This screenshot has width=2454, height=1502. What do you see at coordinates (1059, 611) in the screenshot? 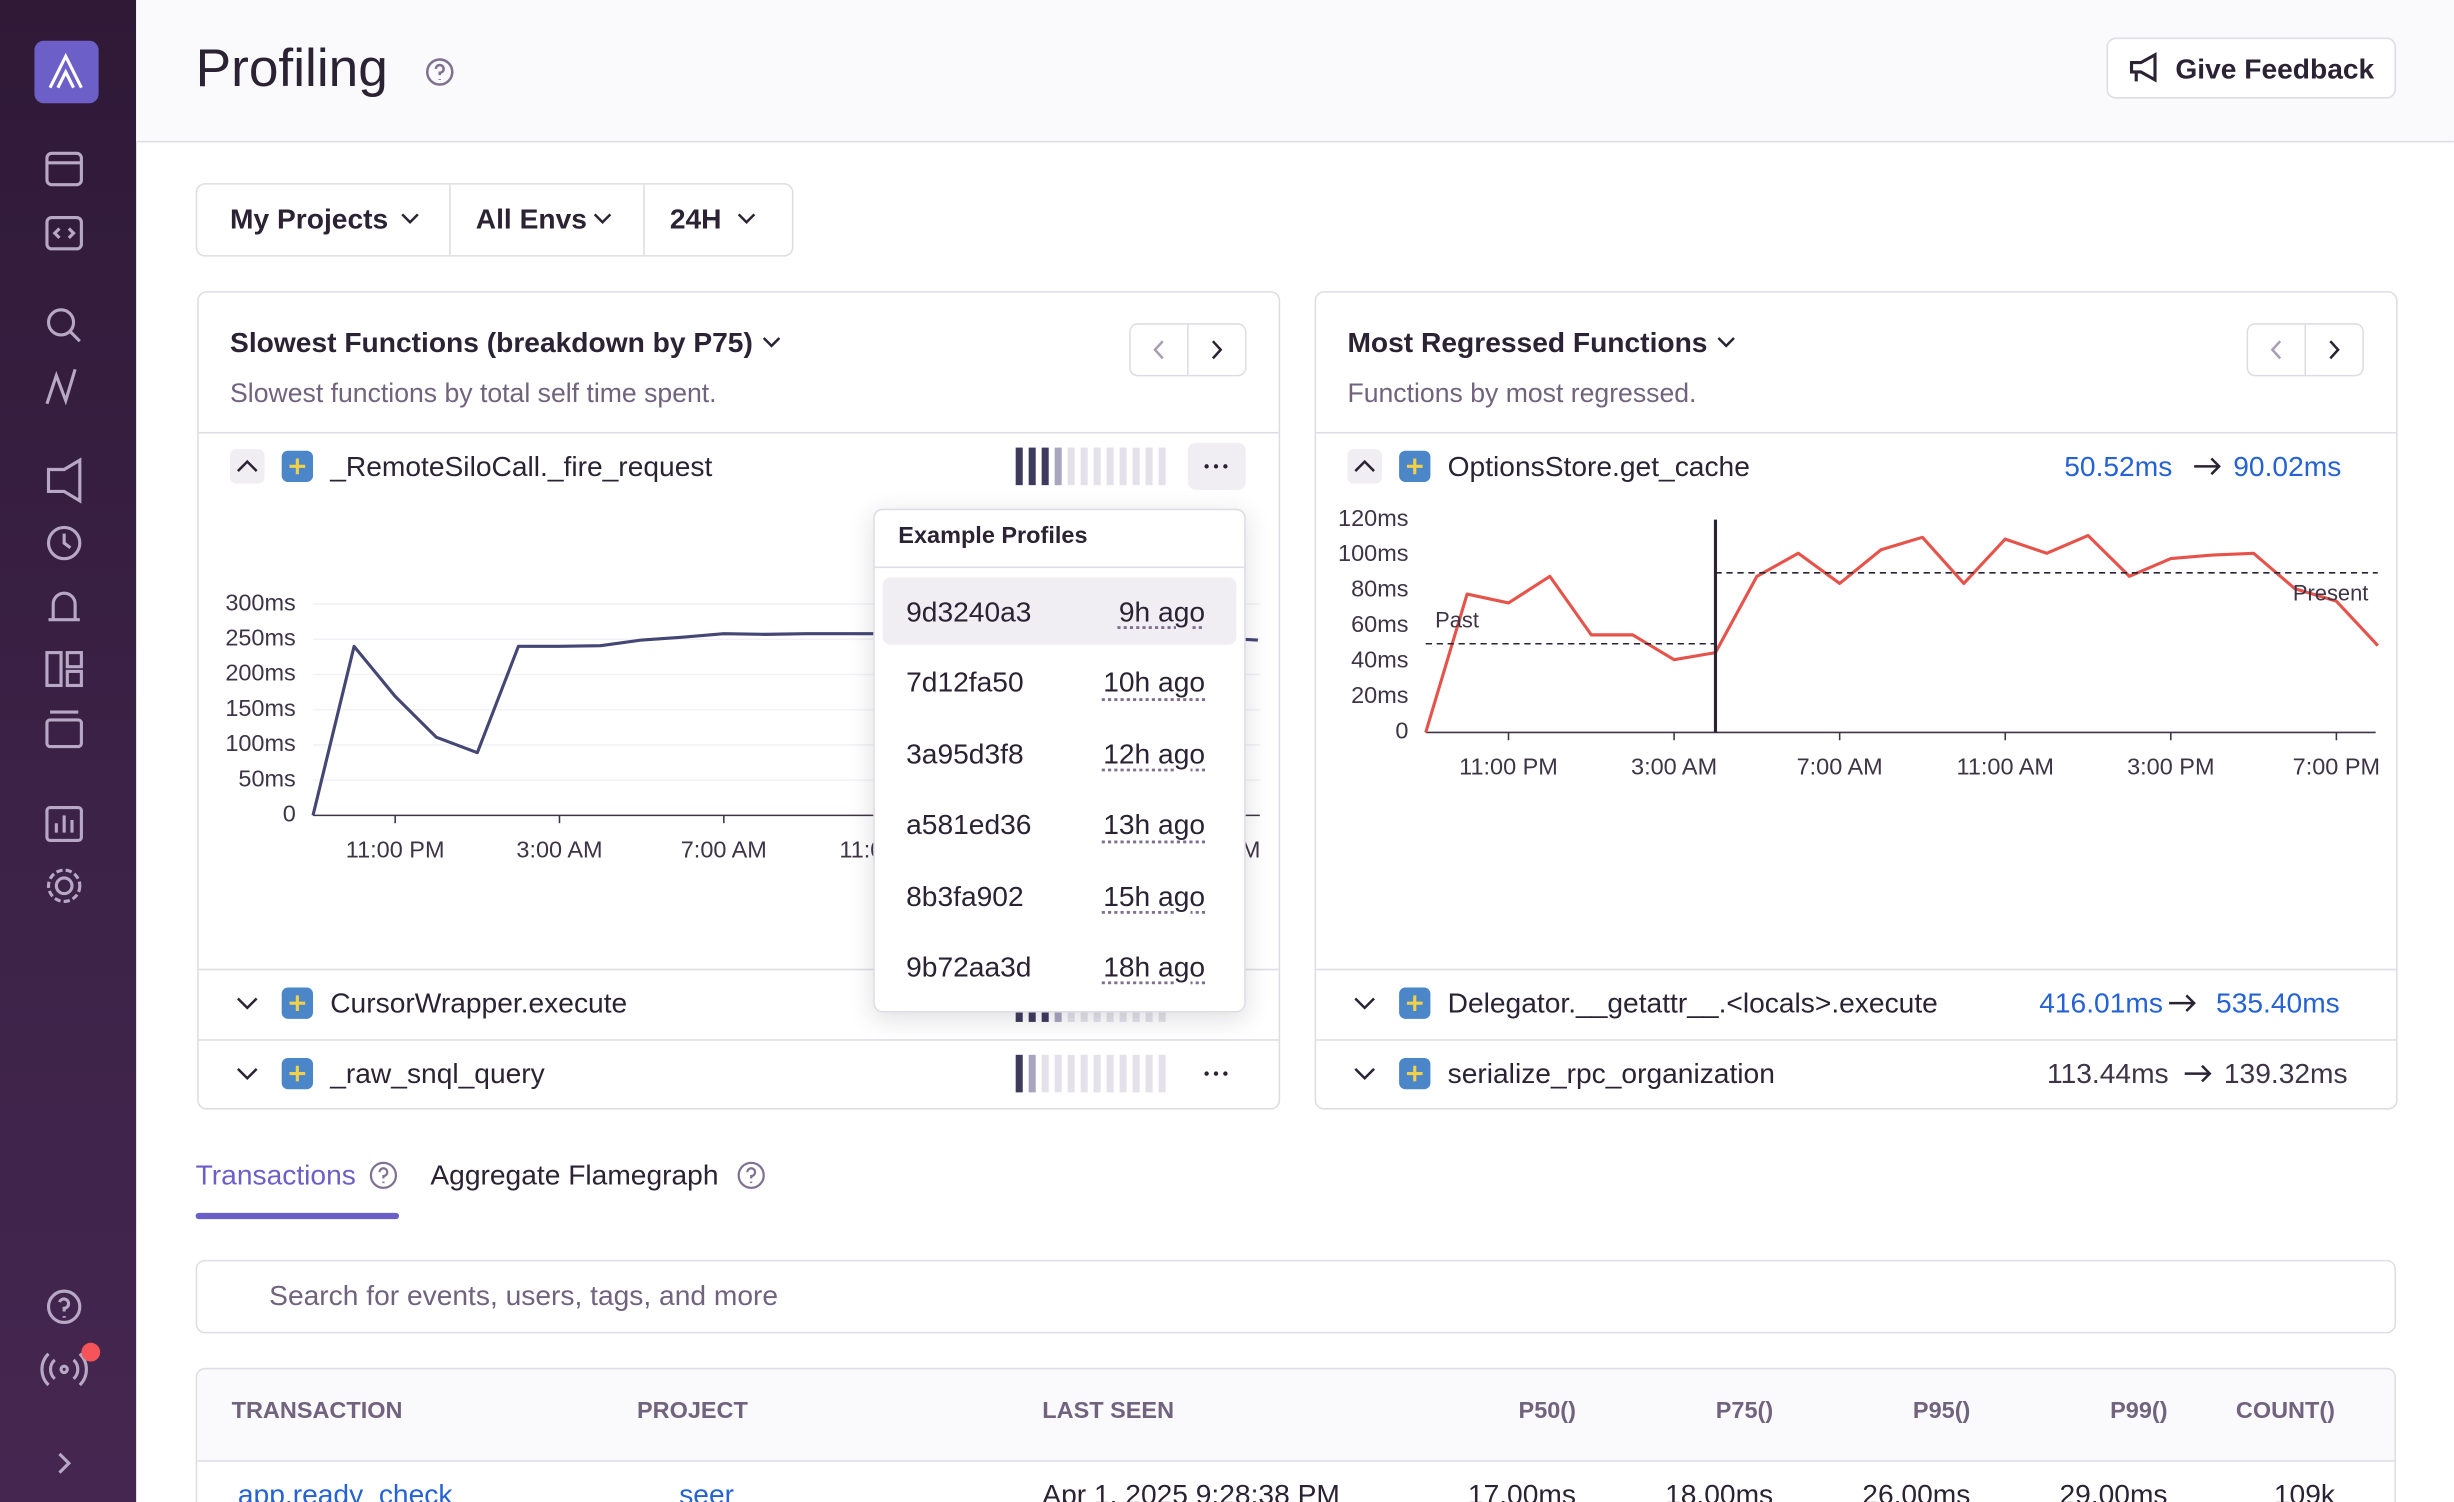
I see `menu-highlight` at bounding box center [1059, 611].